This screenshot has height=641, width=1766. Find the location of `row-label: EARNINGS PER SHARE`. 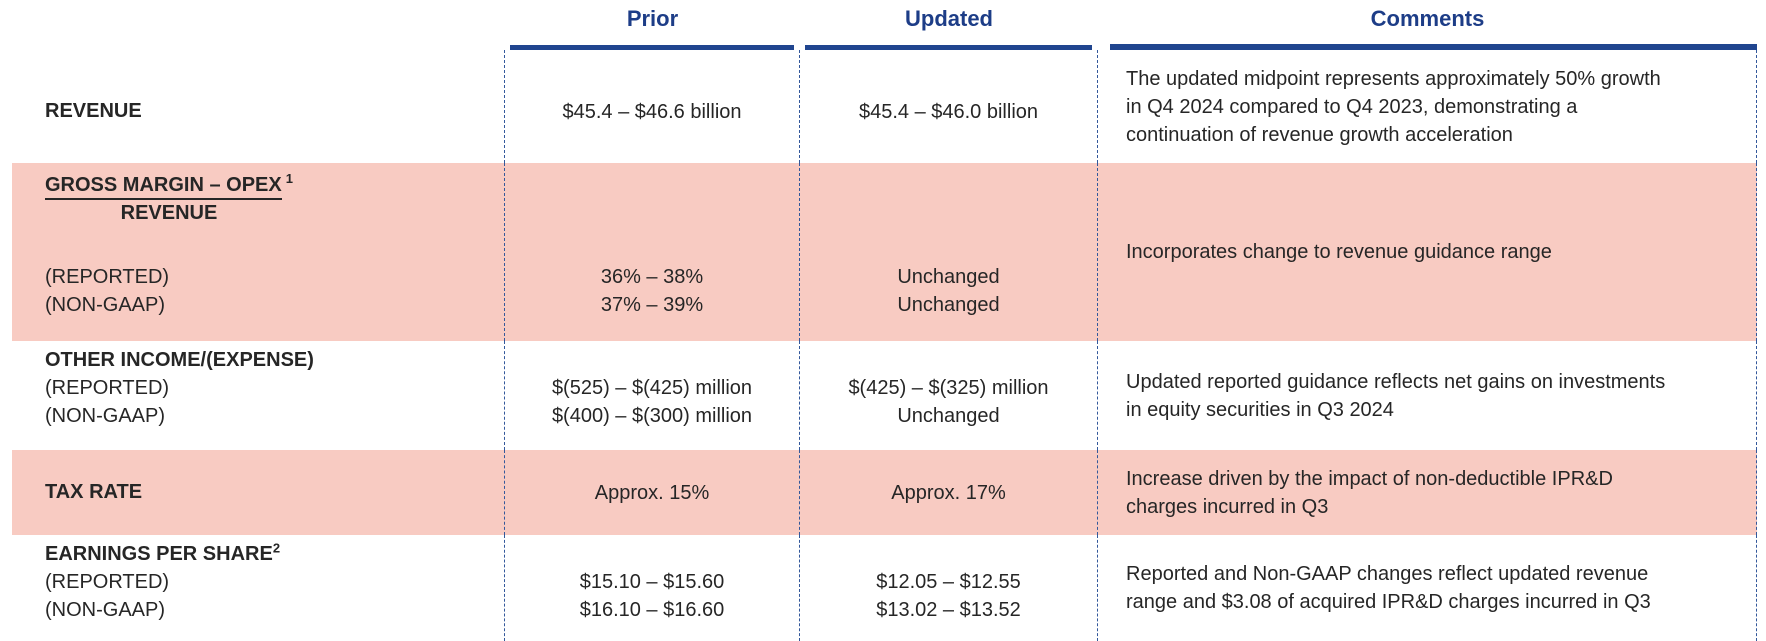

row-label: EARNINGS PER SHARE is located at coordinates (159, 554).